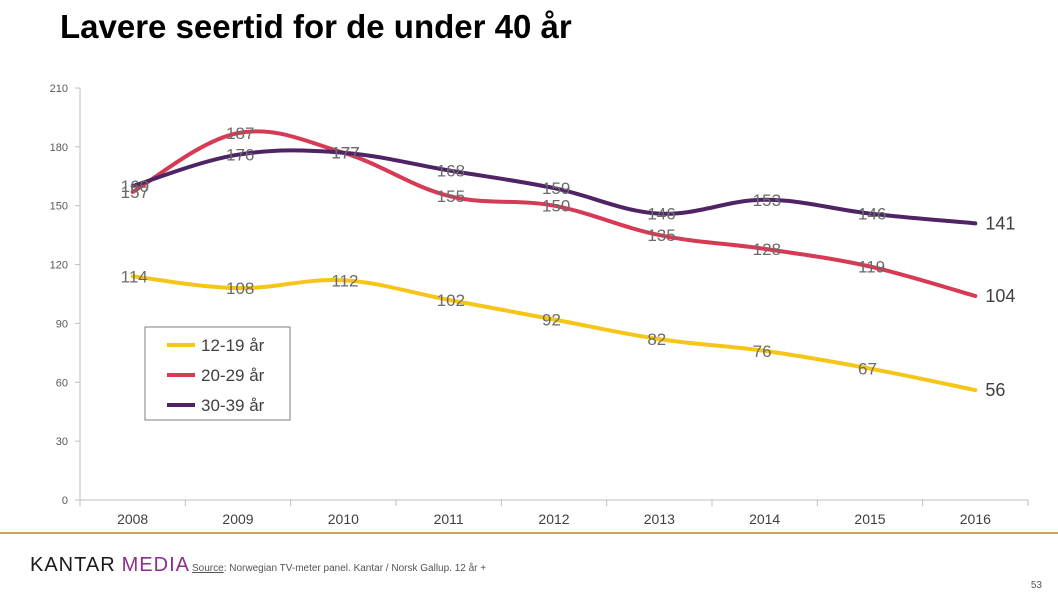  I want to click on footer-divider, so click(529, 533).